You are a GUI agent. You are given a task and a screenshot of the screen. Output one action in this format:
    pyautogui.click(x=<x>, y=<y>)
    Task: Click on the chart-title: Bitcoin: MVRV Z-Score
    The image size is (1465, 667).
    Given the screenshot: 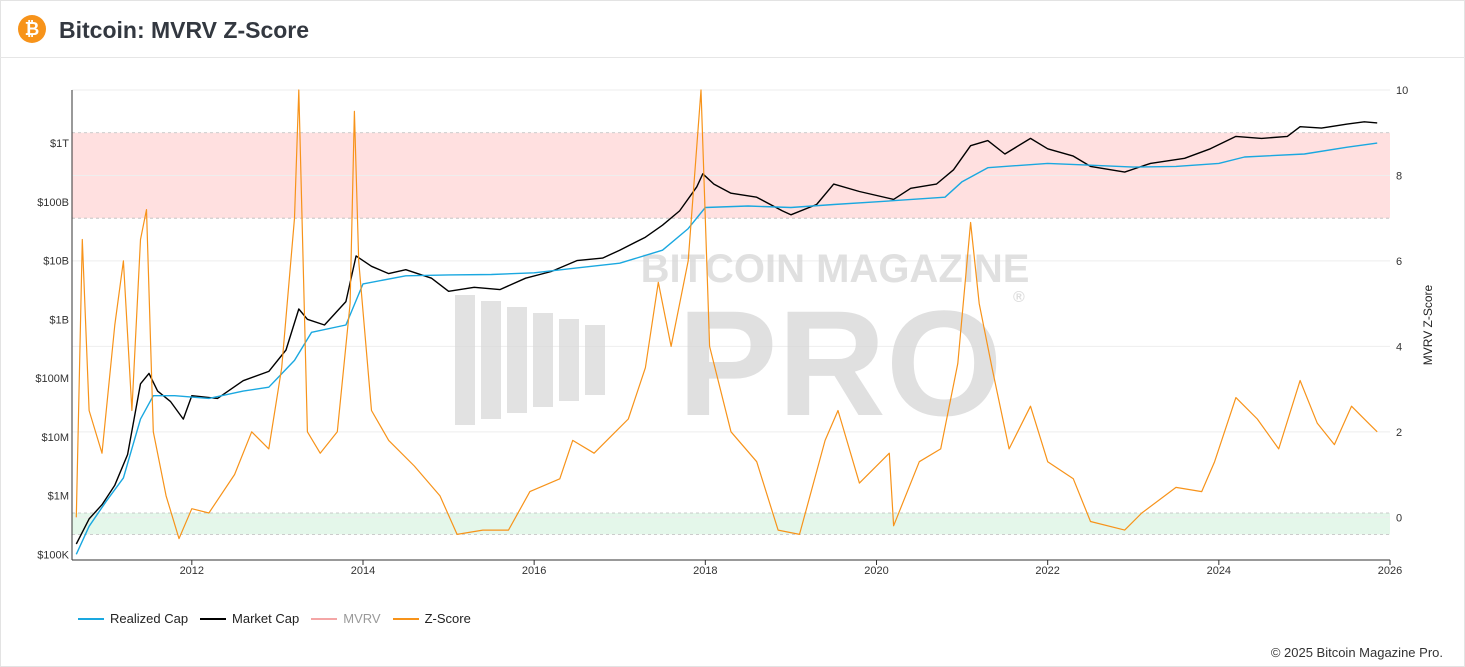 What is the action you would take?
    pyautogui.click(x=184, y=30)
    